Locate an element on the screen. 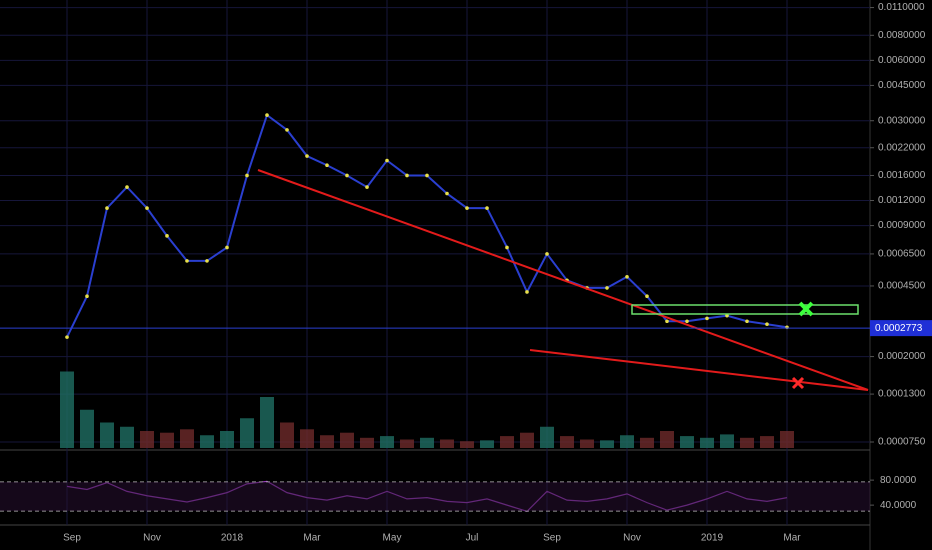 The width and height of the screenshot is (932, 550). y-tick-label: 0.0022000 is located at coordinates (902, 147).